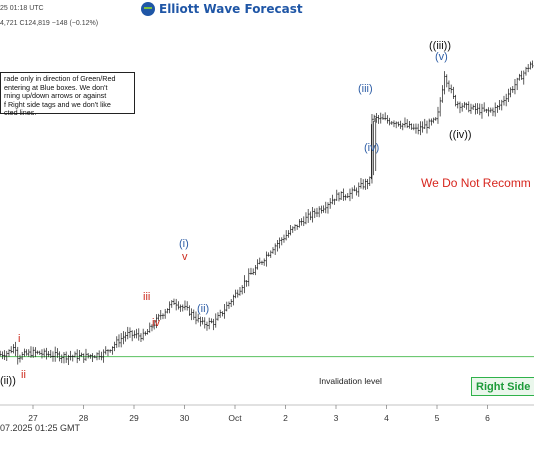 The width and height of the screenshot is (534, 462). I want to click on wave-label-i: i, so click(19, 339).